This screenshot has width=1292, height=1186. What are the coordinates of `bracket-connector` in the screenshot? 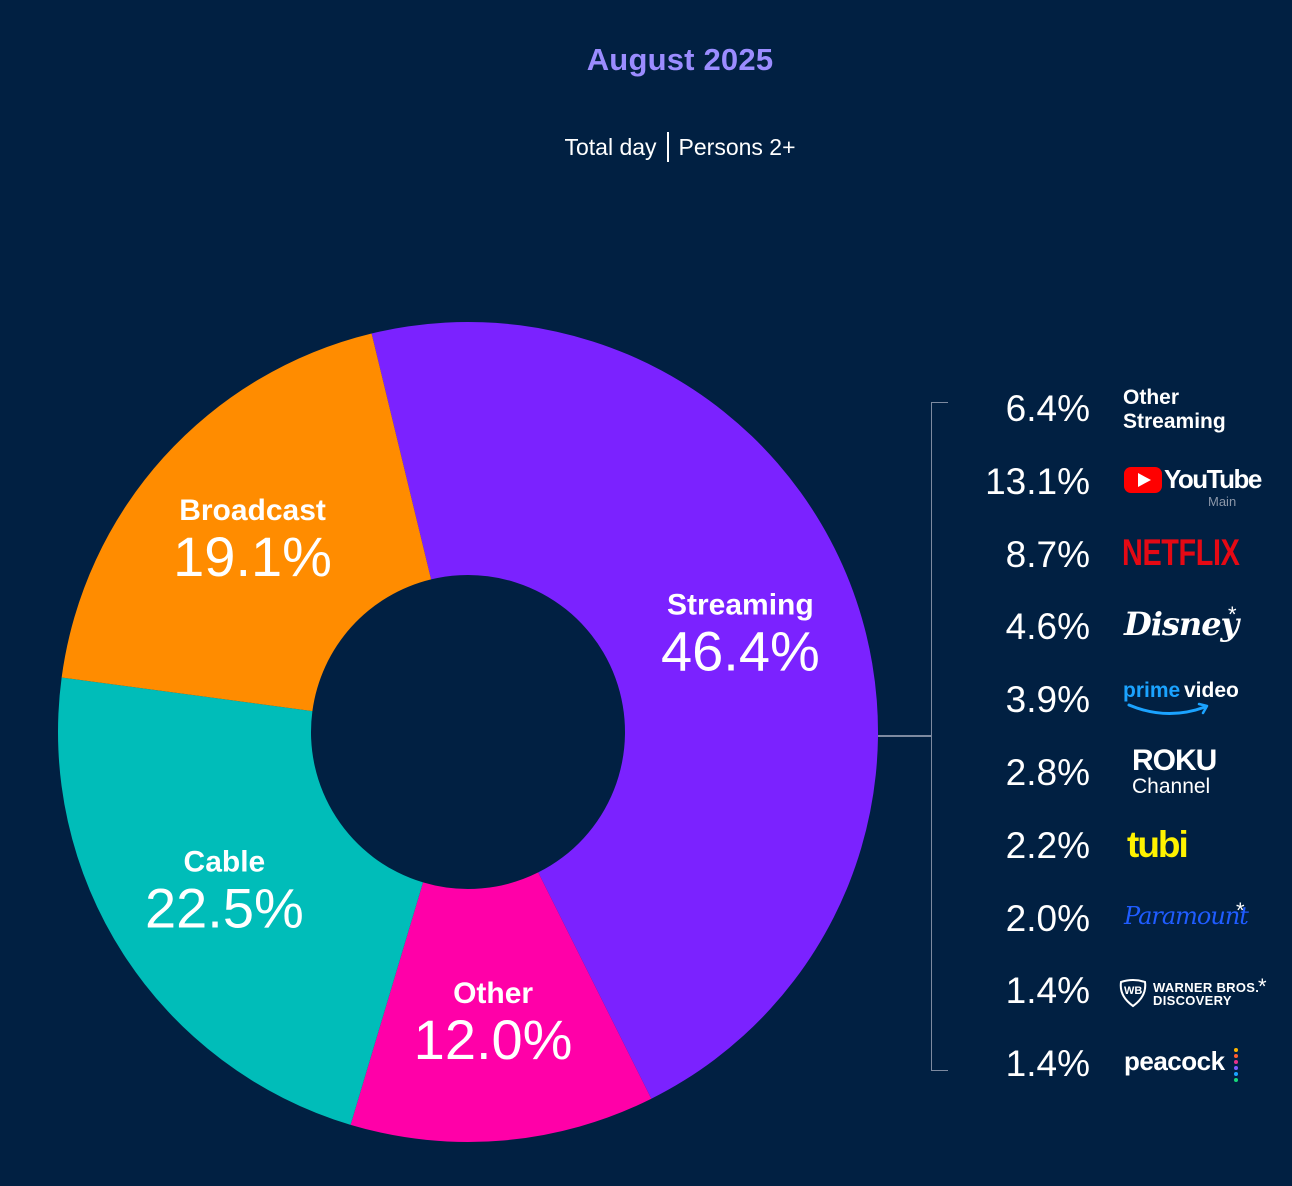 It's located at (904, 736).